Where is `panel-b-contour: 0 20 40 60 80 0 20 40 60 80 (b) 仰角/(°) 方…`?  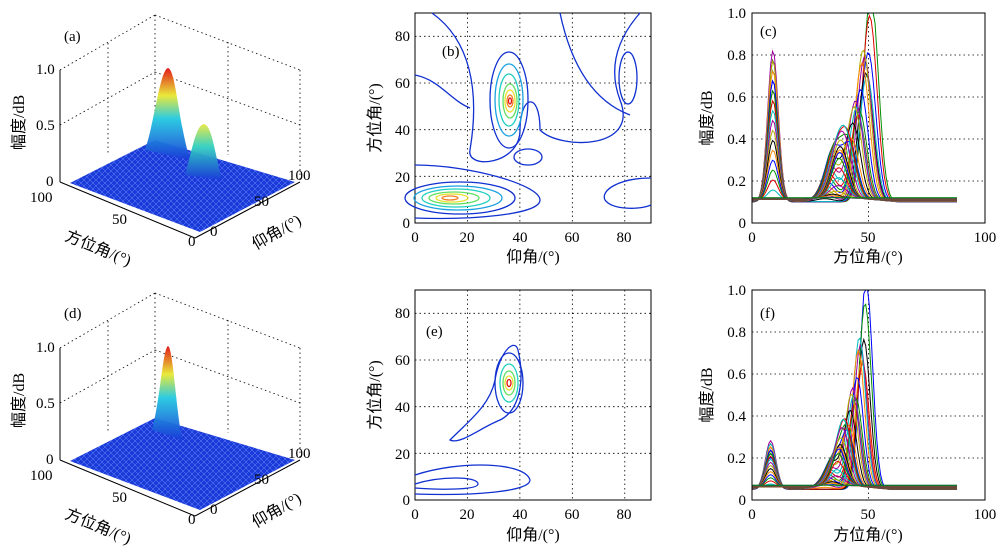
panel-b-contour: 0 20 40 60 80 0 20 40 60 80 (b) 仰角/(°) 方… is located at coordinates (509, 139).